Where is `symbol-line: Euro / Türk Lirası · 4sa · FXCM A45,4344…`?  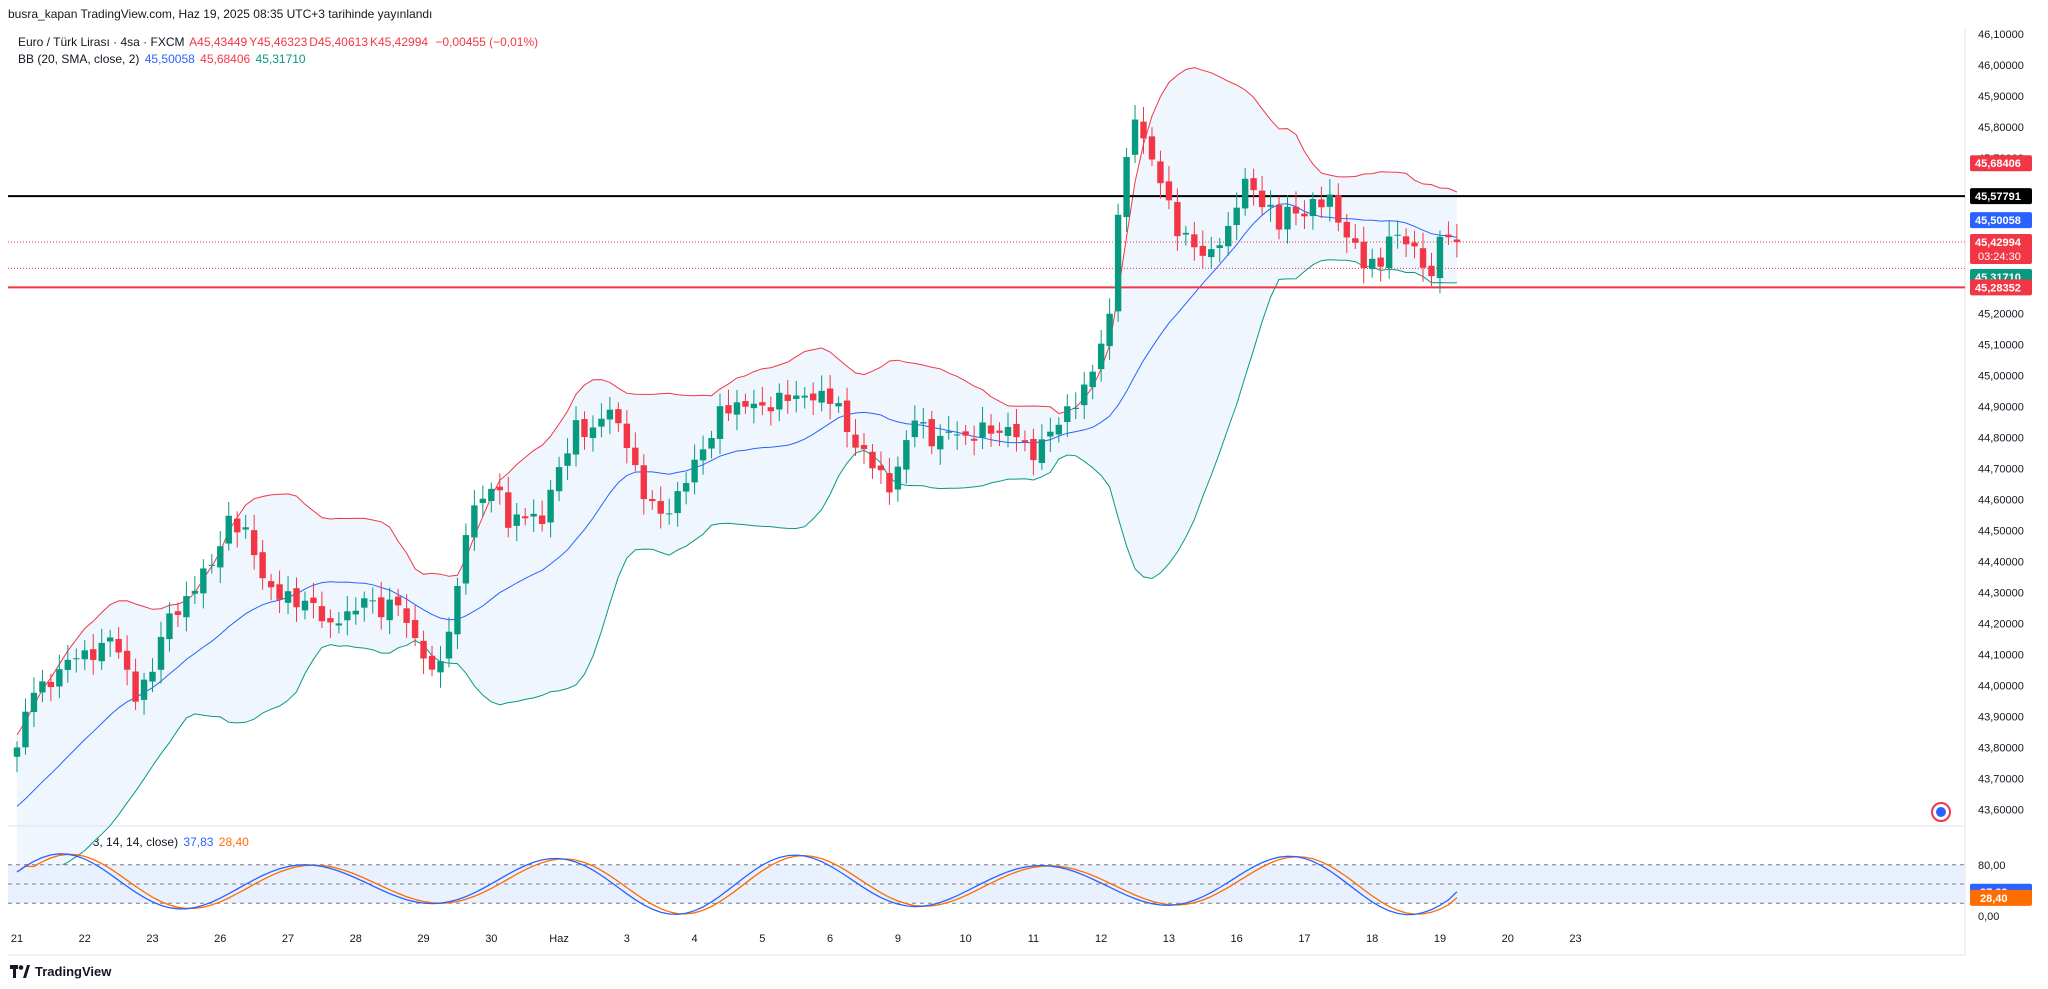 symbol-line: Euro / Türk Lirası · 4sa · FXCM A45,4344… is located at coordinates (279, 42).